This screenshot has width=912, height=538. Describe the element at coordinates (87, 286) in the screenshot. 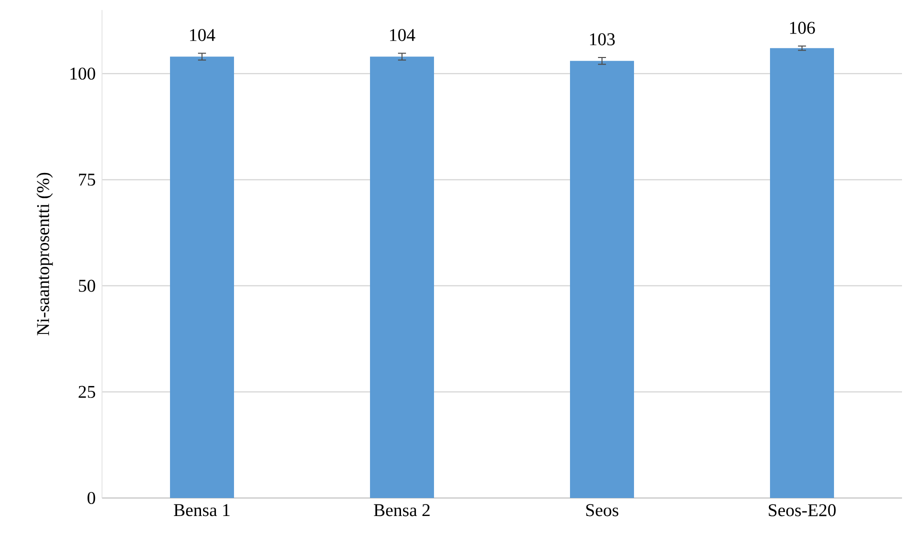

I see `y-tick-label: 50` at that location.